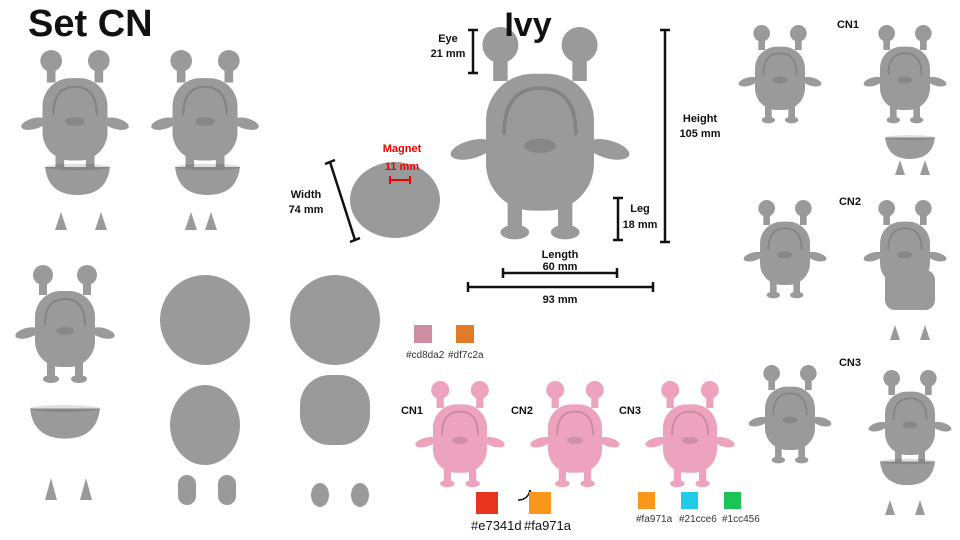 This screenshot has height=540, width=960. What do you see at coordinates (402, 167) in the screenshot?
I see `dim-value: 11 mm` at bounding box center [402, 167].